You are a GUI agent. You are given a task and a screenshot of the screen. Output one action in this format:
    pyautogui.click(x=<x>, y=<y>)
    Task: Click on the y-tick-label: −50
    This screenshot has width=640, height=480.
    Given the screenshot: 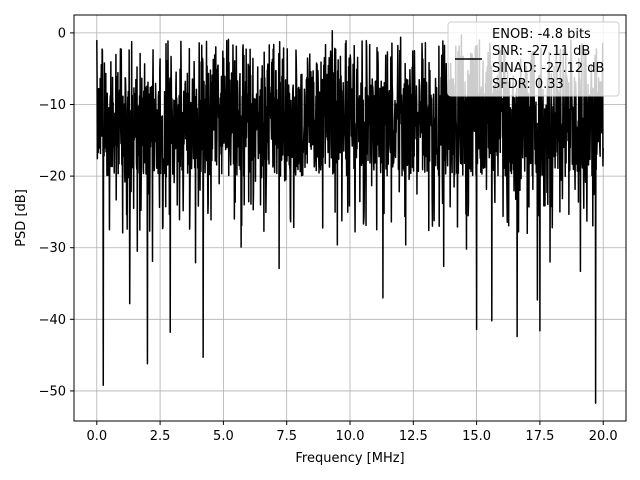 What is the action you would take?
    pyautogui.click(x=52, y=391)
    